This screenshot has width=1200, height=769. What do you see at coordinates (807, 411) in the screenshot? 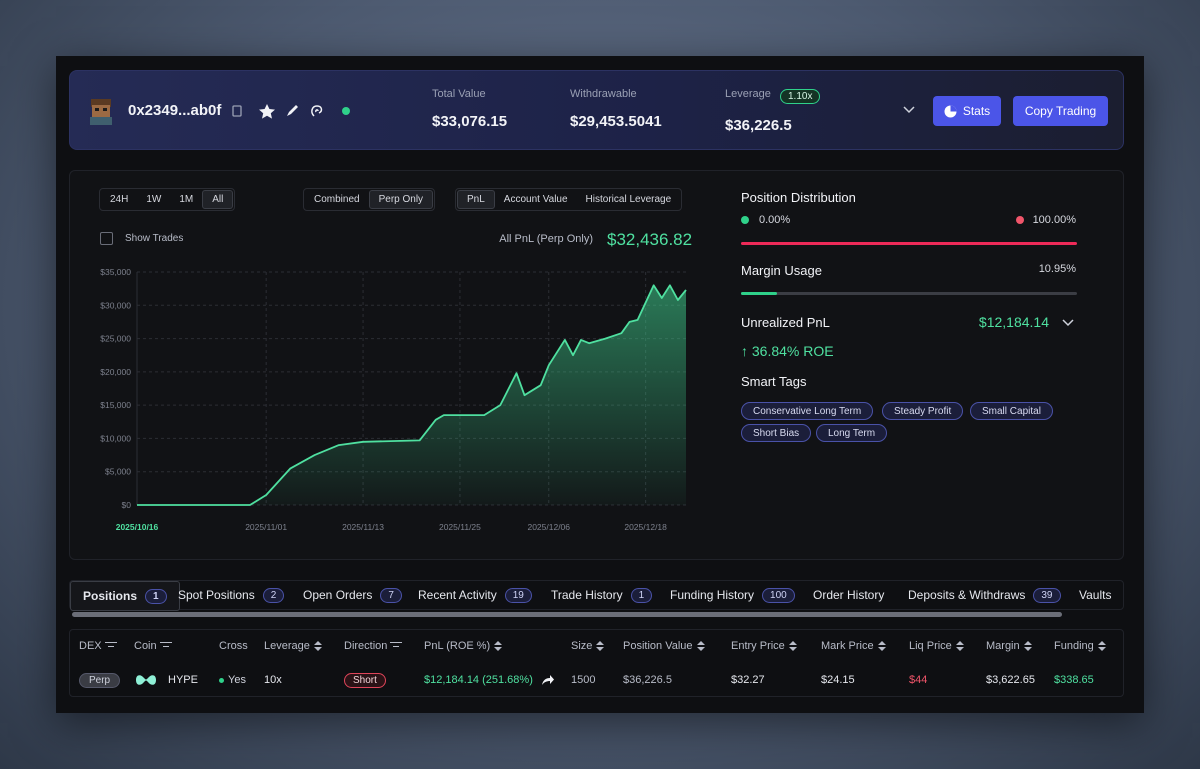
I see `smart-tag: Conservative Long Term` at bounding box center [807, 411].